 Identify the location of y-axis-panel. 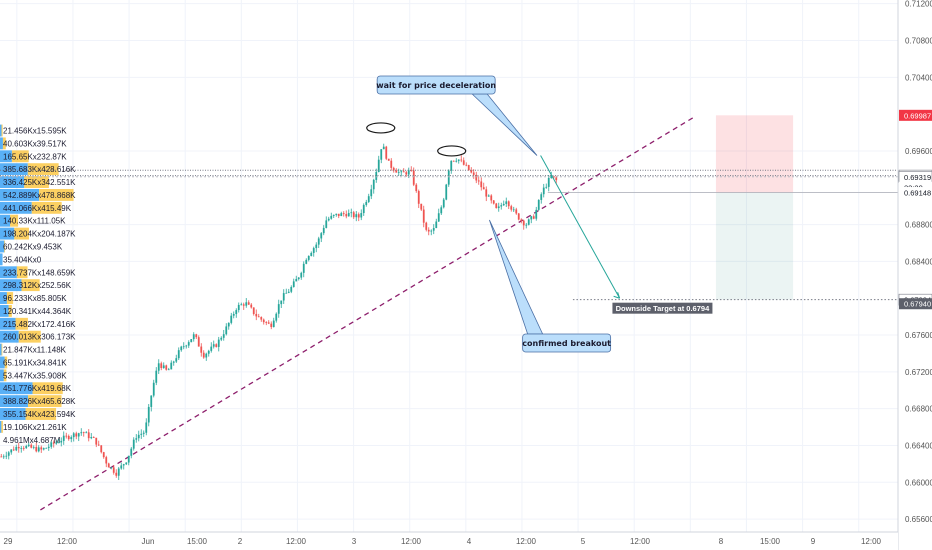
(915, 275).